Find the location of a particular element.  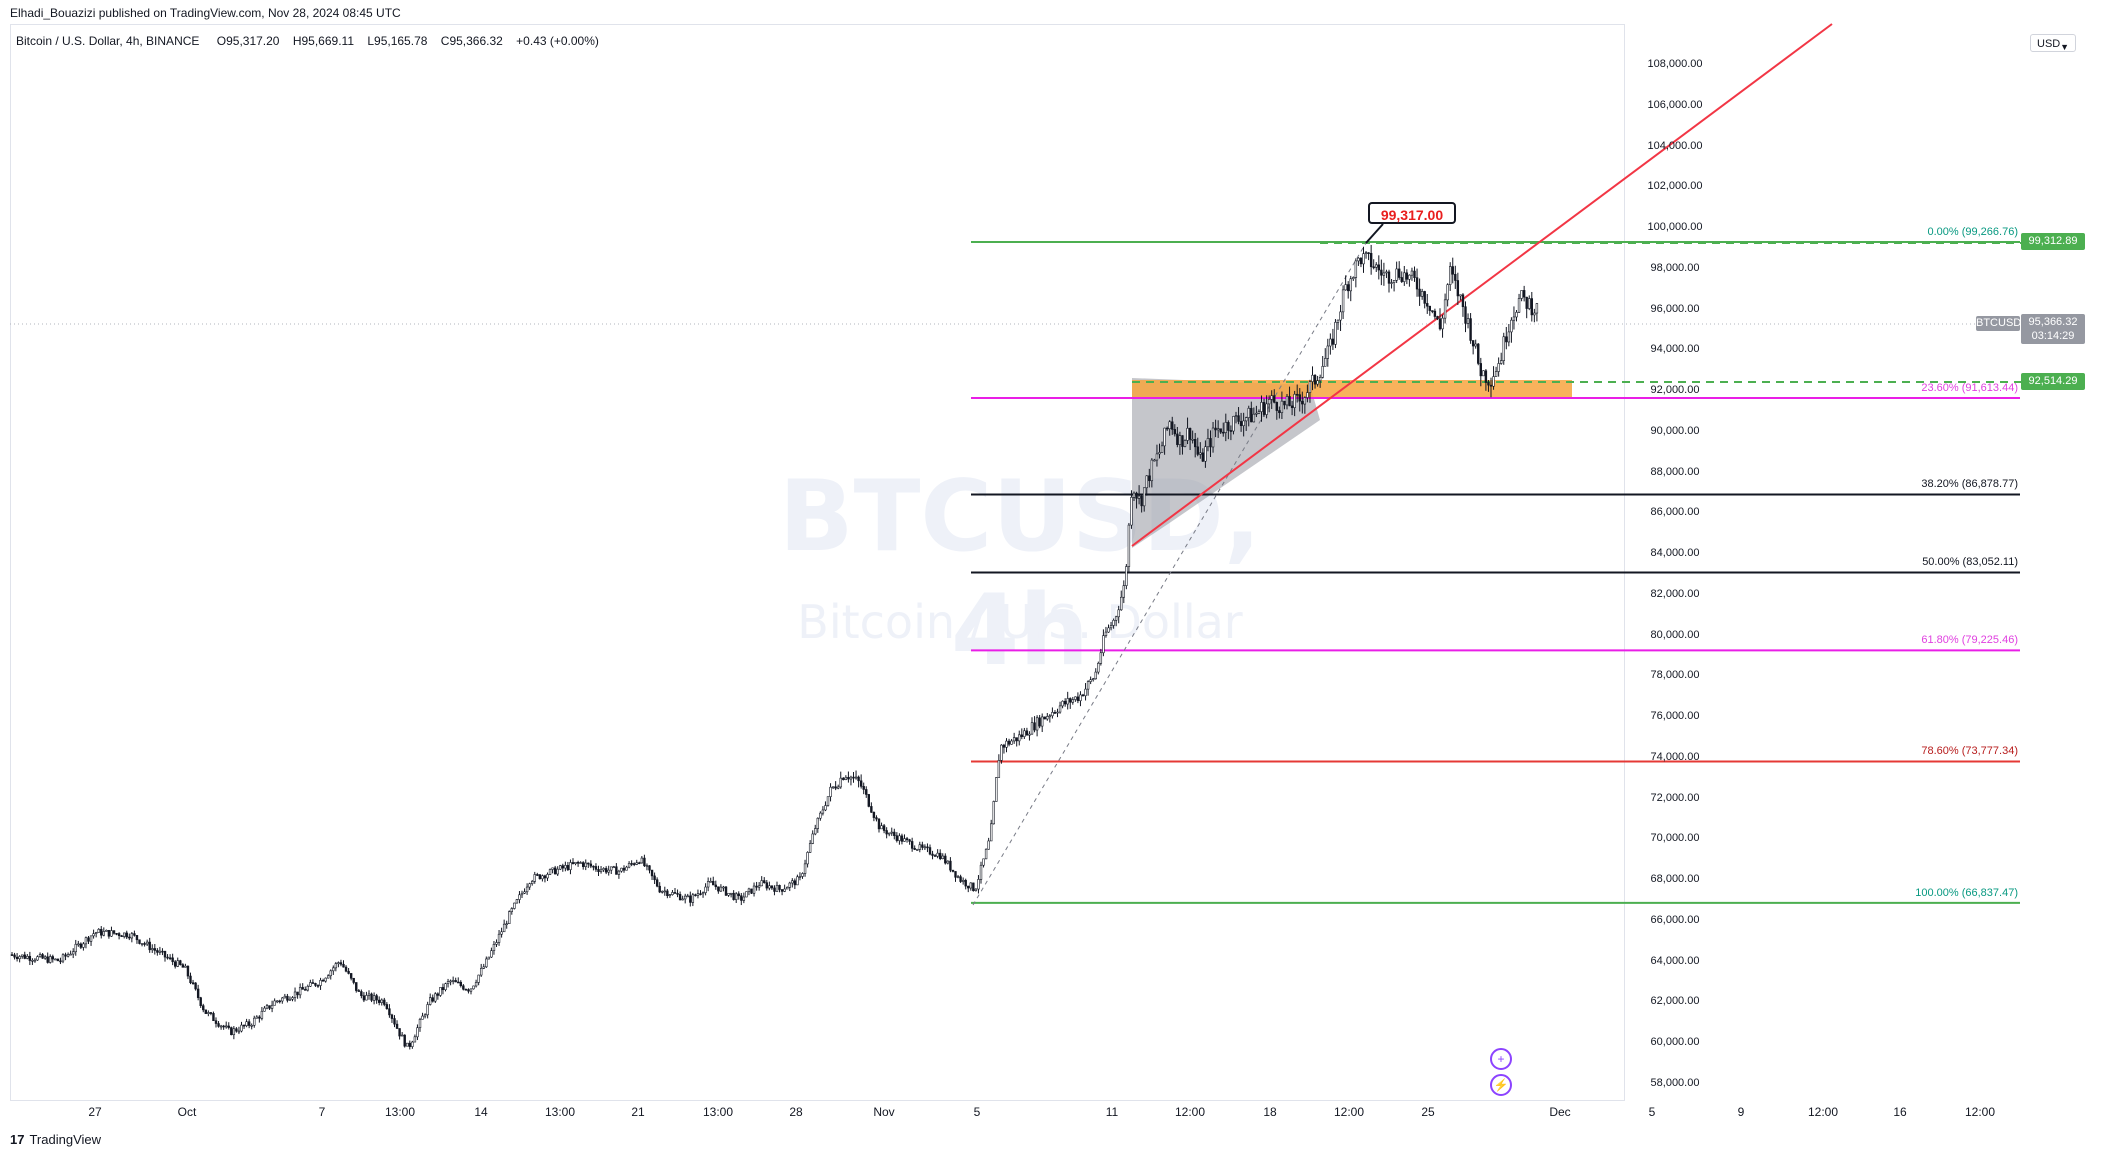

price-tick: 78,000.00 is located at coordinates (1675, 675).